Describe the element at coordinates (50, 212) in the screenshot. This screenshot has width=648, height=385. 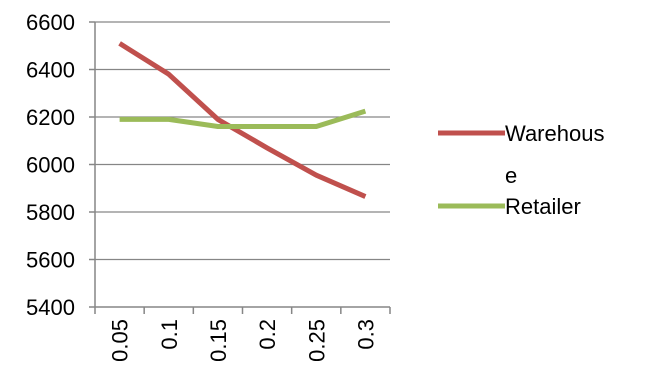
I see `y-tick-label: 5800` at that location.